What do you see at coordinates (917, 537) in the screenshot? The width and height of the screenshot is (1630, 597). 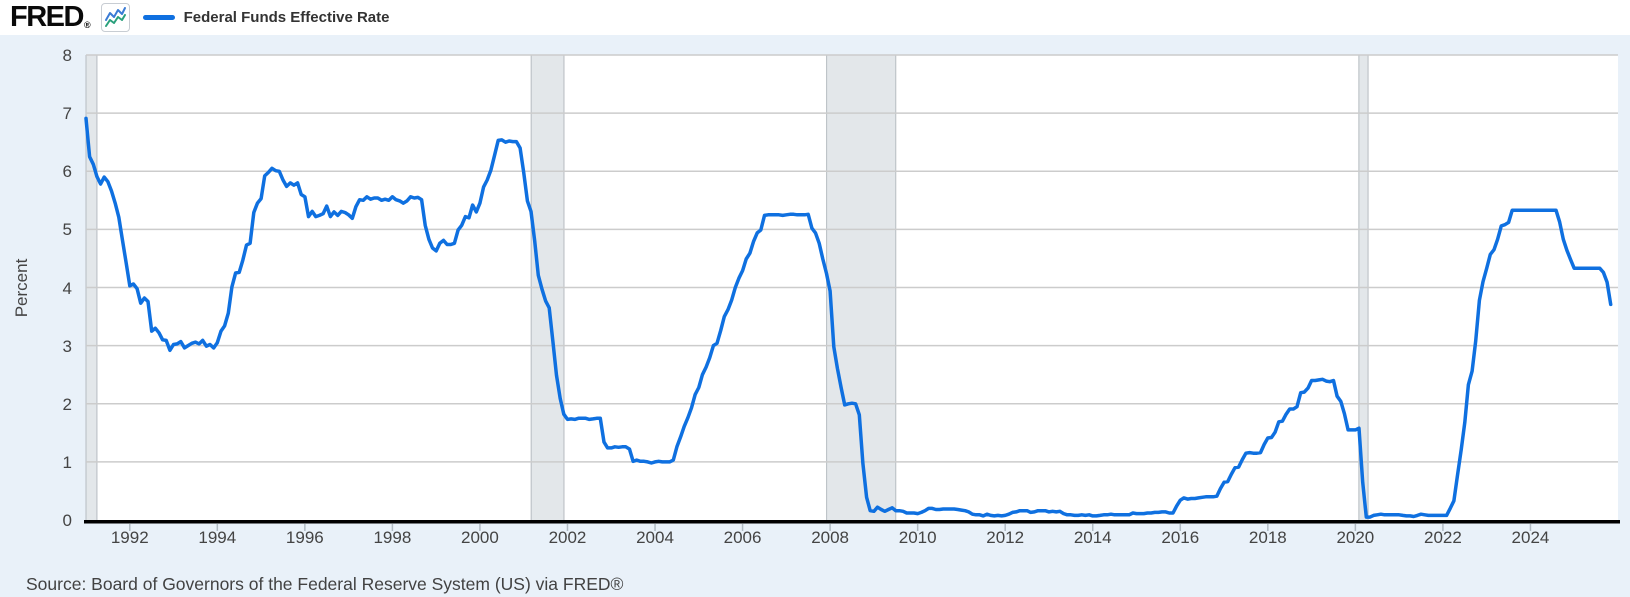 I see `x-tick-label: 2010` at bounding box center [917, 537].